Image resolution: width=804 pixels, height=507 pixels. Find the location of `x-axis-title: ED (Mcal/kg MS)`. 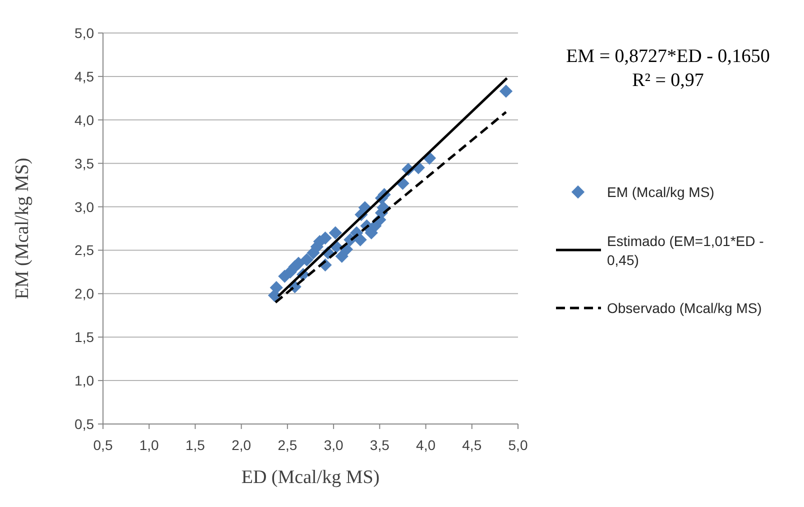

x-axis-title: ED (Mcal/kg MS) is located at coordinates (310, 477).